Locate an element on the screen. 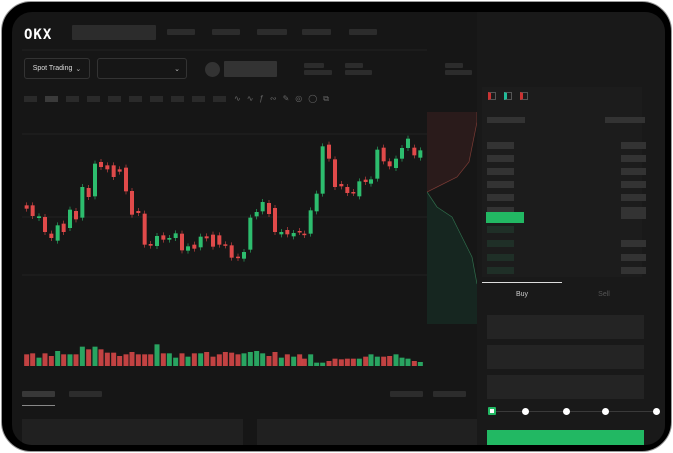 This screenshot has width=673, height=453. price-input is located at coordinates (565, 327).